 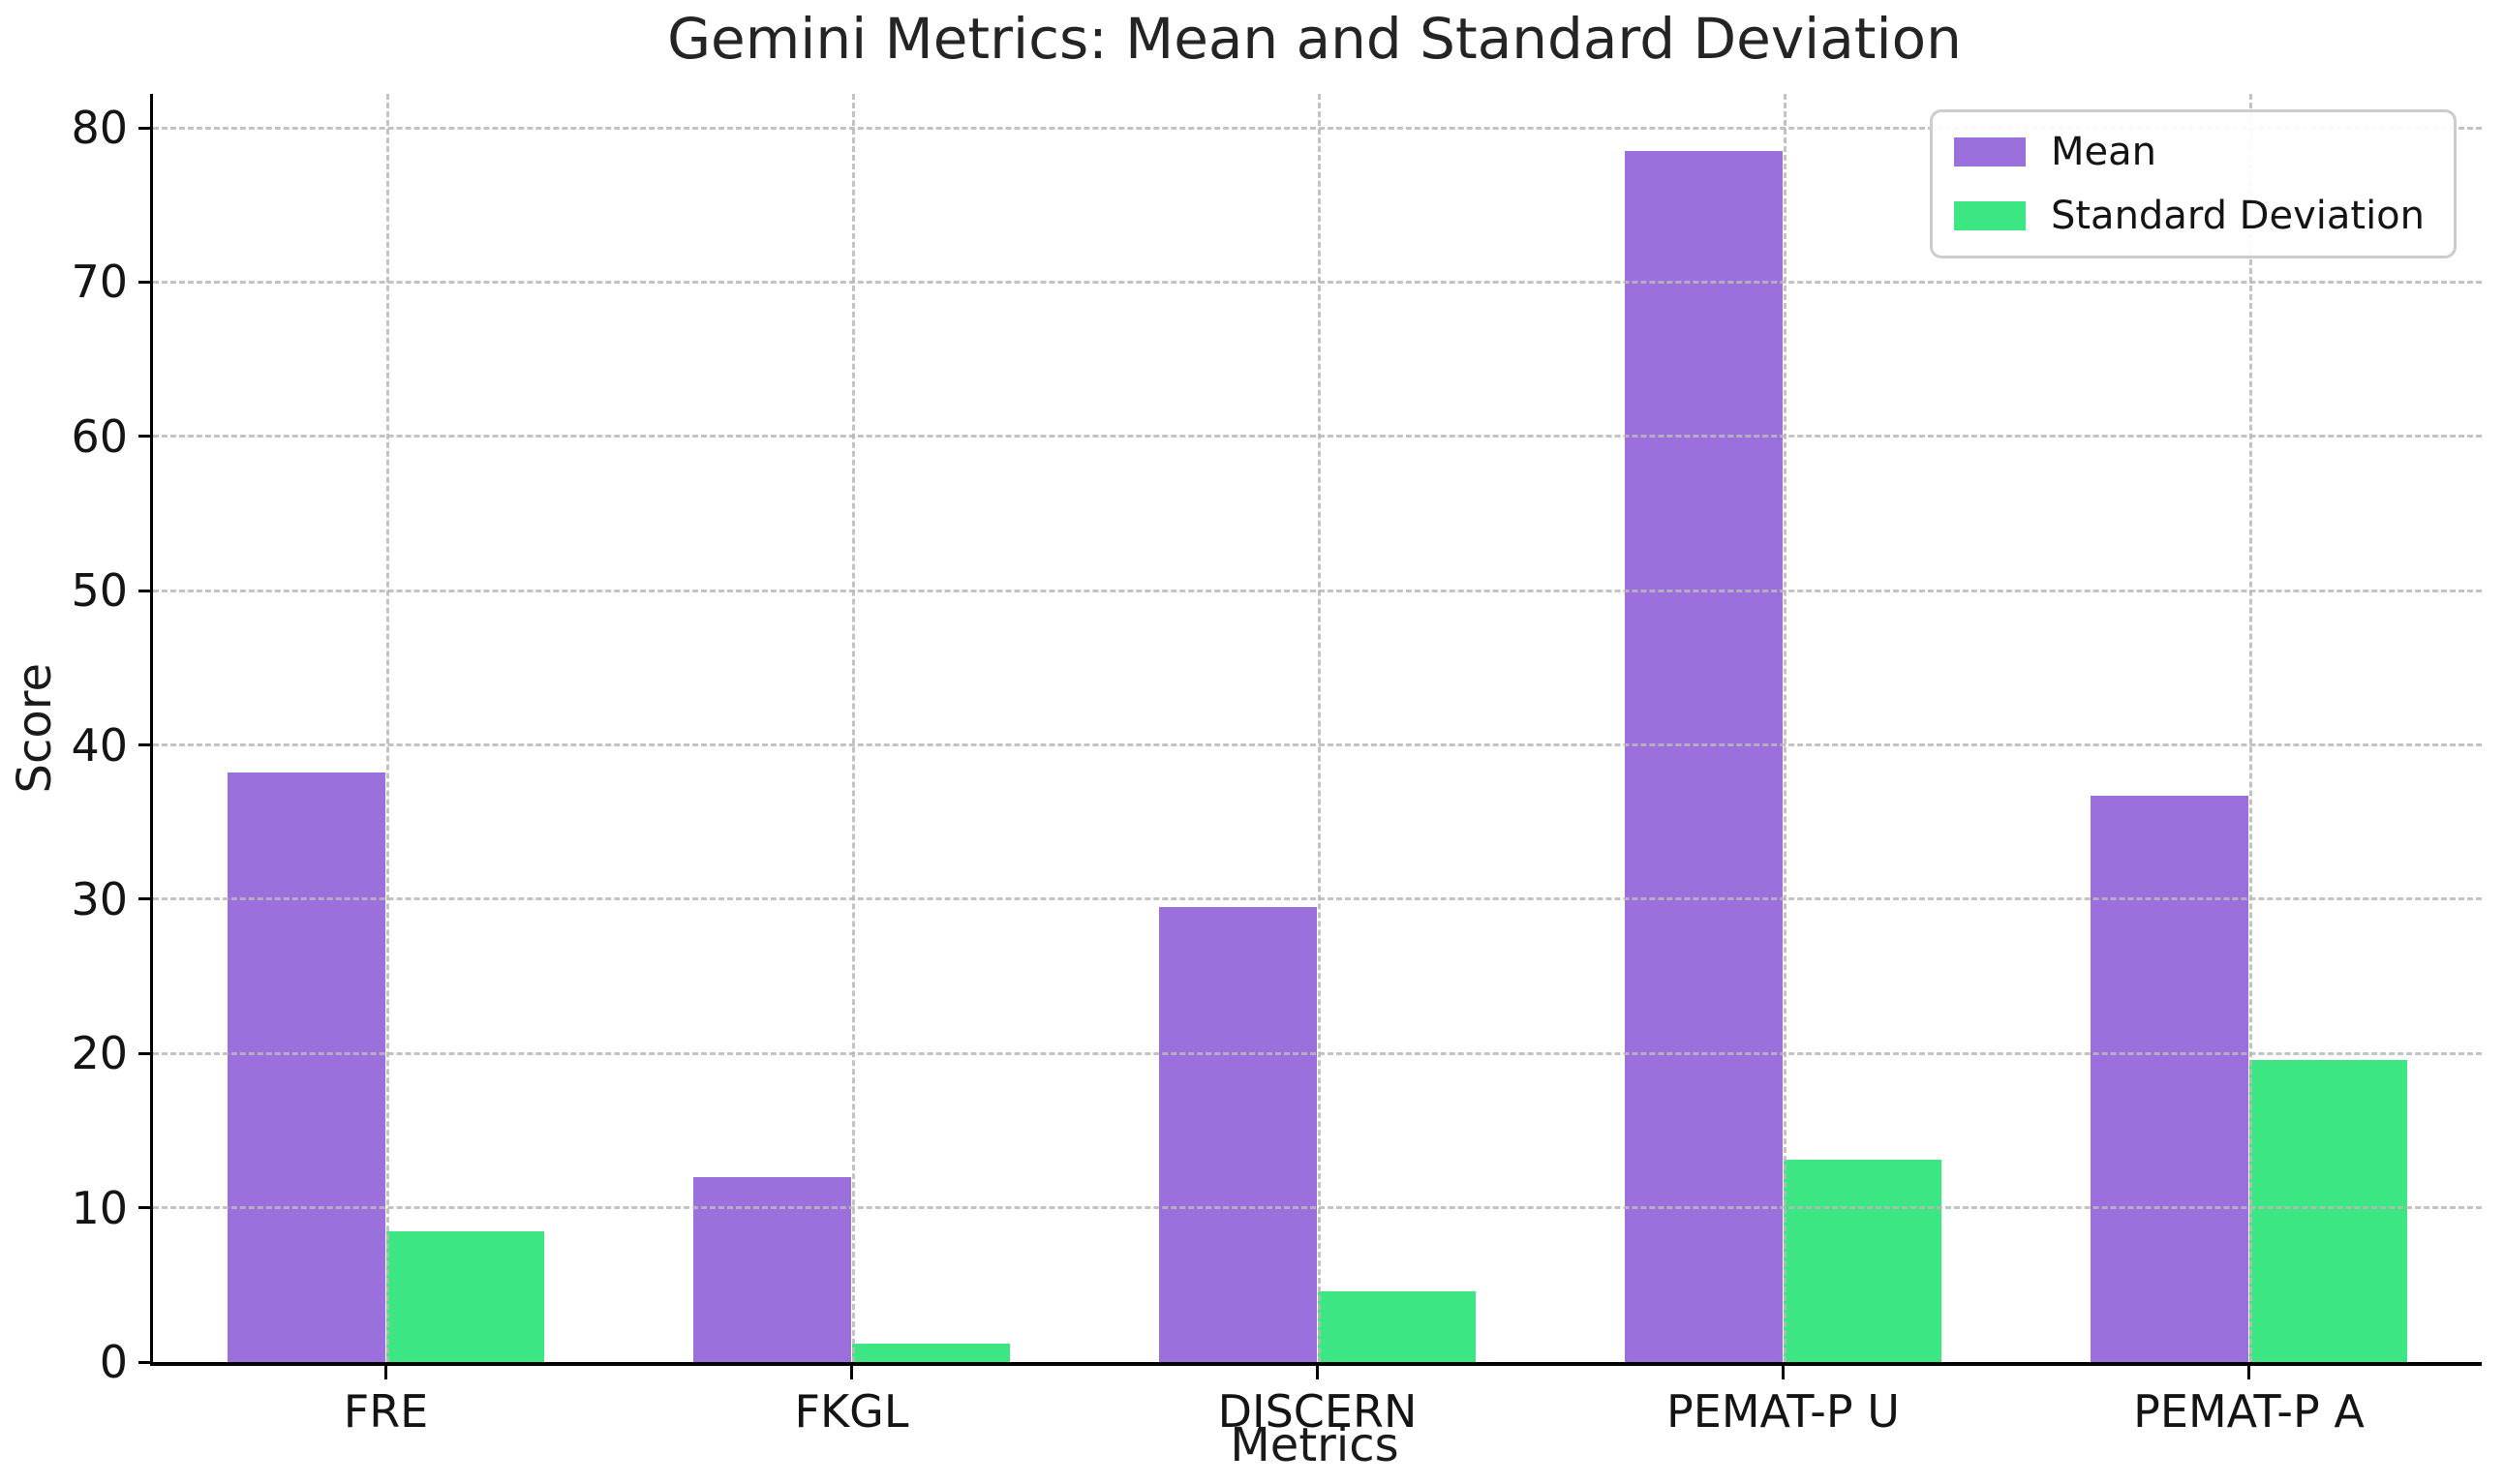 I want to click on y-tick-label-20: 20, so click(x=99, y=1053).